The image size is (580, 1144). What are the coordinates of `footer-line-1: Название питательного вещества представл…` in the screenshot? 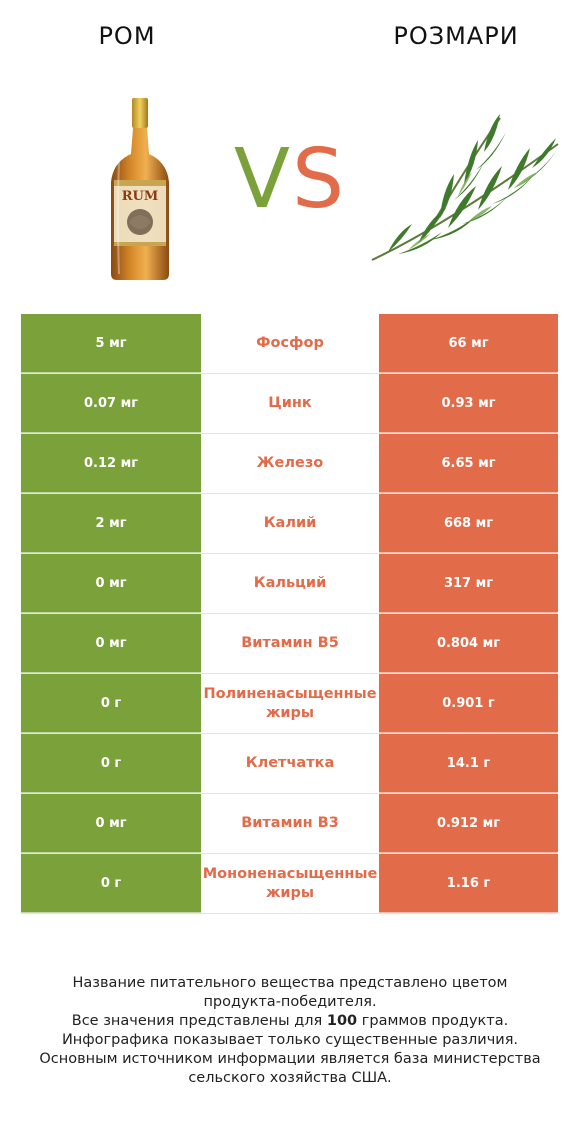 It's located at (290, 983).